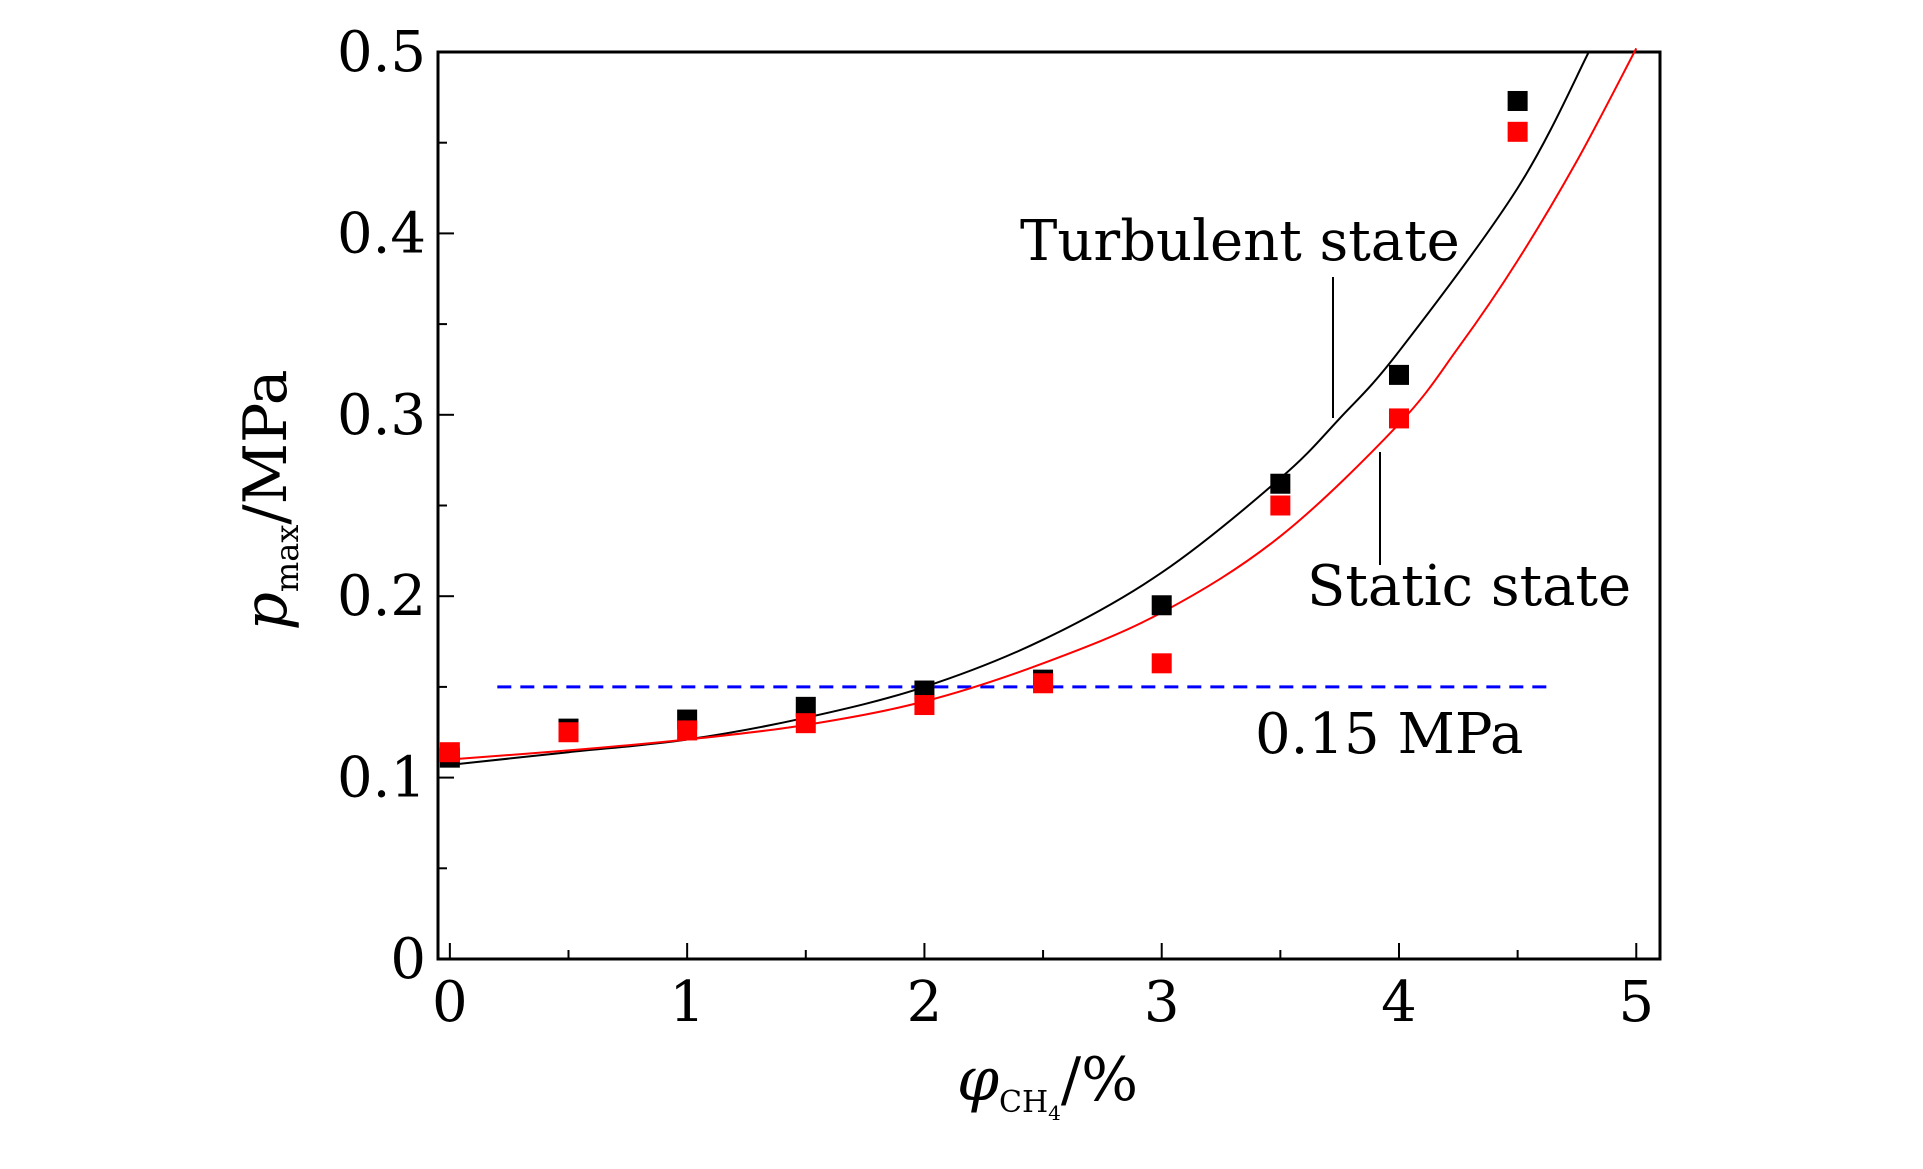 The image size is (1923, 1169). I want to click on y-tick-label: 0, so click(408, 959).